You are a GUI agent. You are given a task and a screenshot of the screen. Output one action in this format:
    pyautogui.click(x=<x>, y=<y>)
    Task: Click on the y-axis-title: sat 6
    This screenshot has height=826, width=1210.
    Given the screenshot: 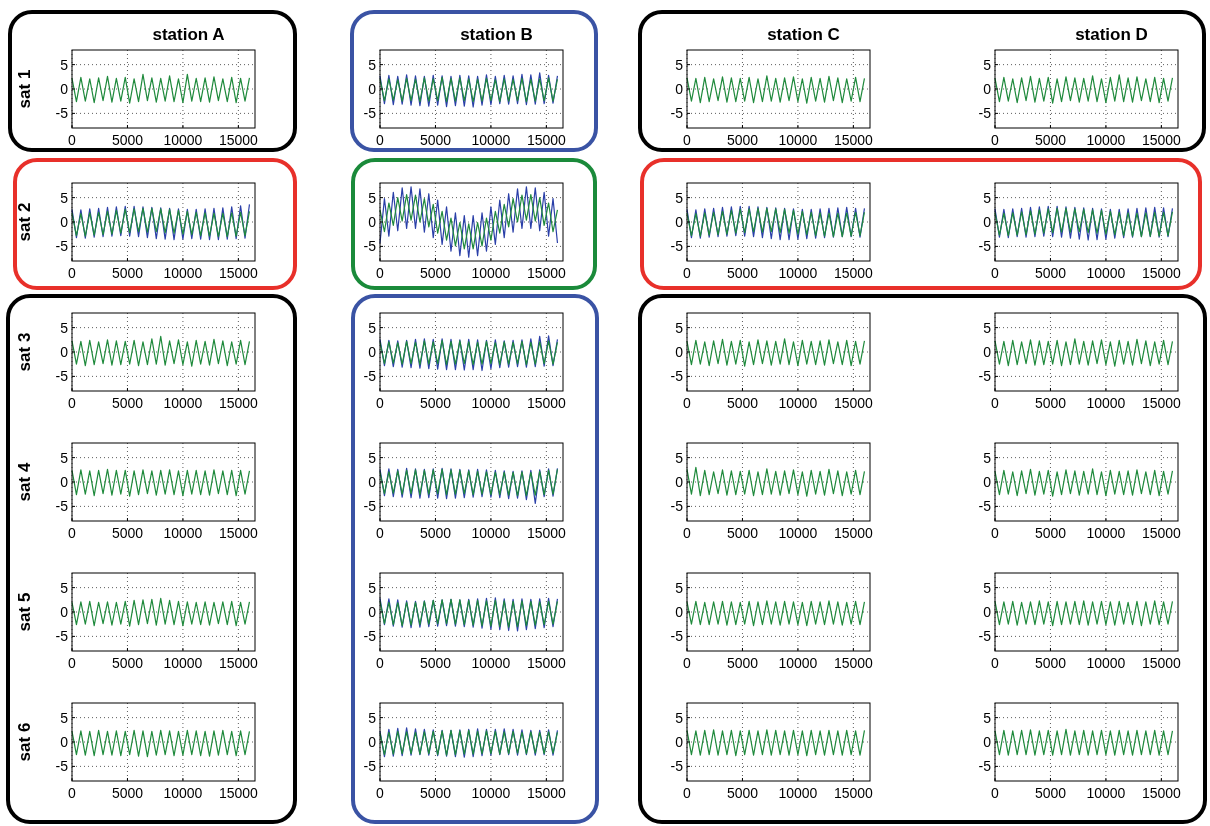 What is the action you would take?
    pyautogui.click(x=24, y=742)
    